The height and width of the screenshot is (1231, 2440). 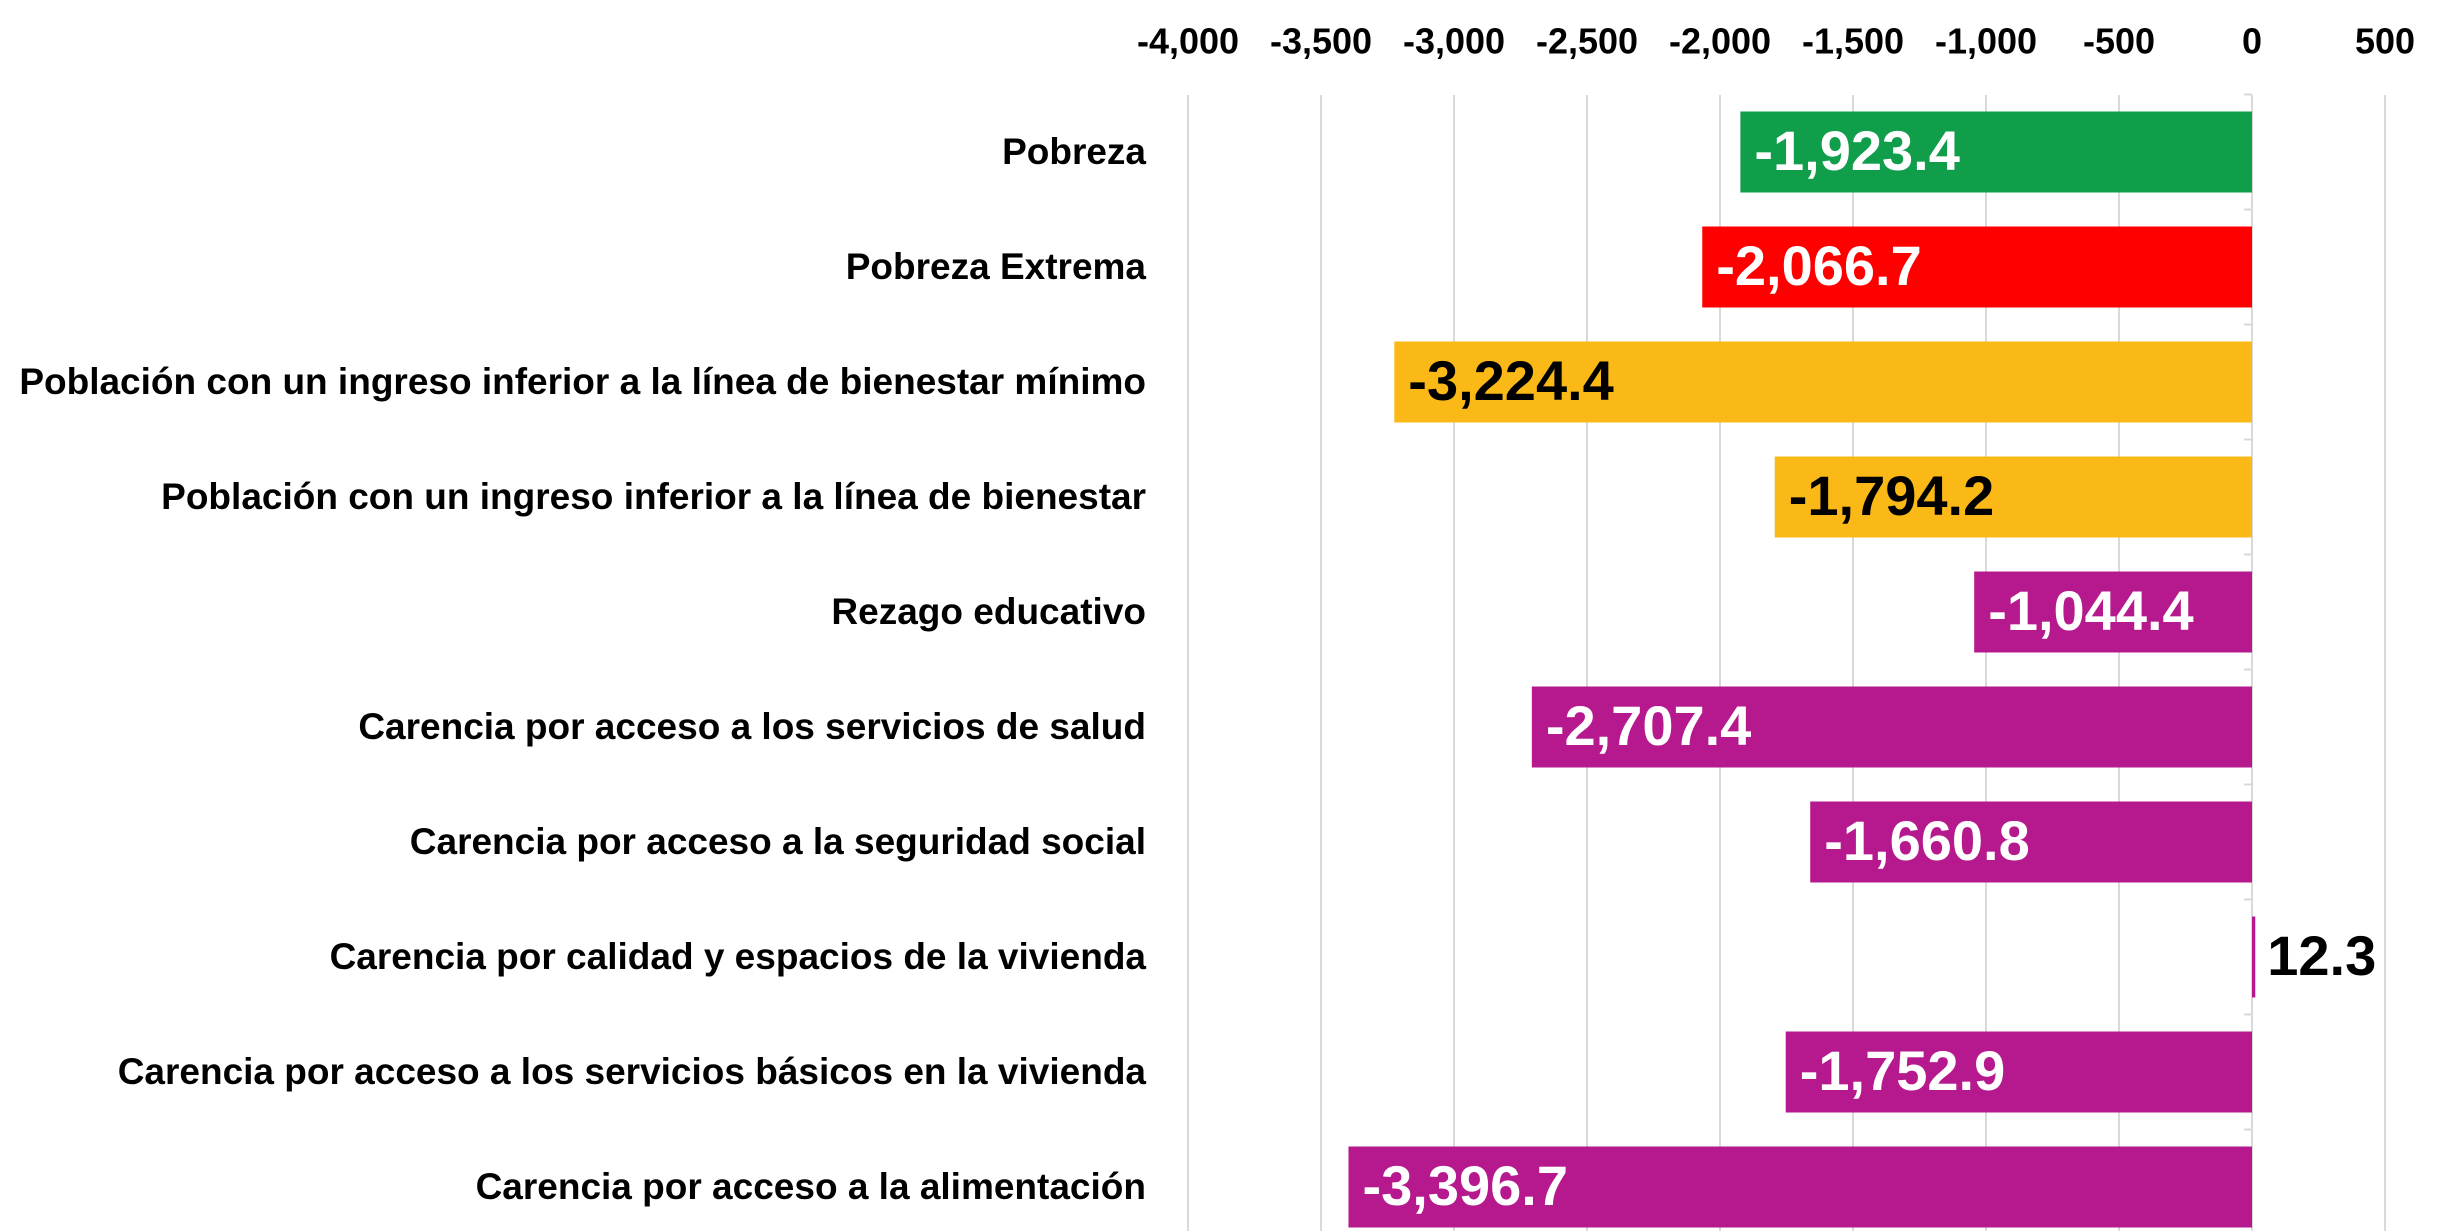 What do you see at coordinates (573, 152) in the screenshot?
I see `category-label: Pobreza` at bounding box center [573, 152].